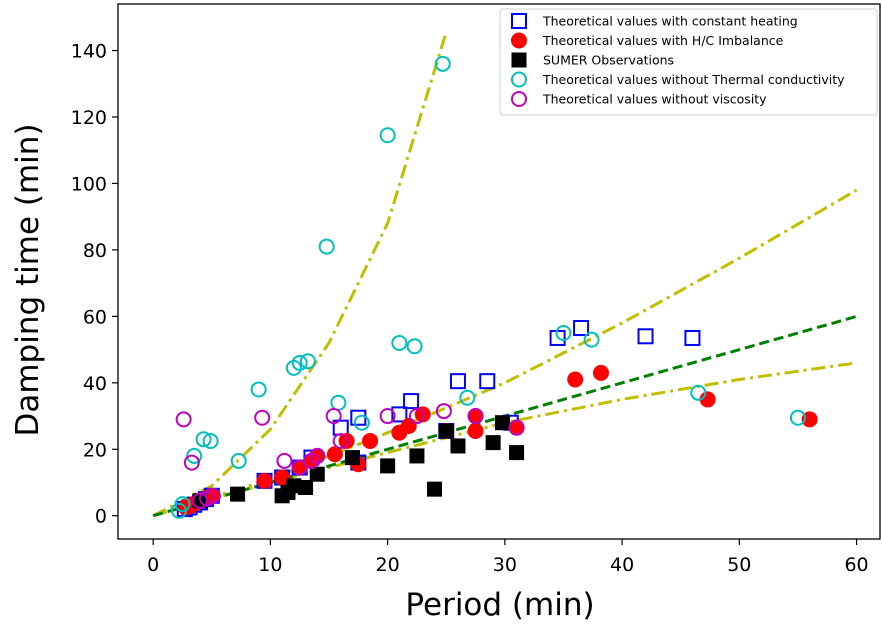  I want to click on y-tick-label: 60, so click(95, 317).